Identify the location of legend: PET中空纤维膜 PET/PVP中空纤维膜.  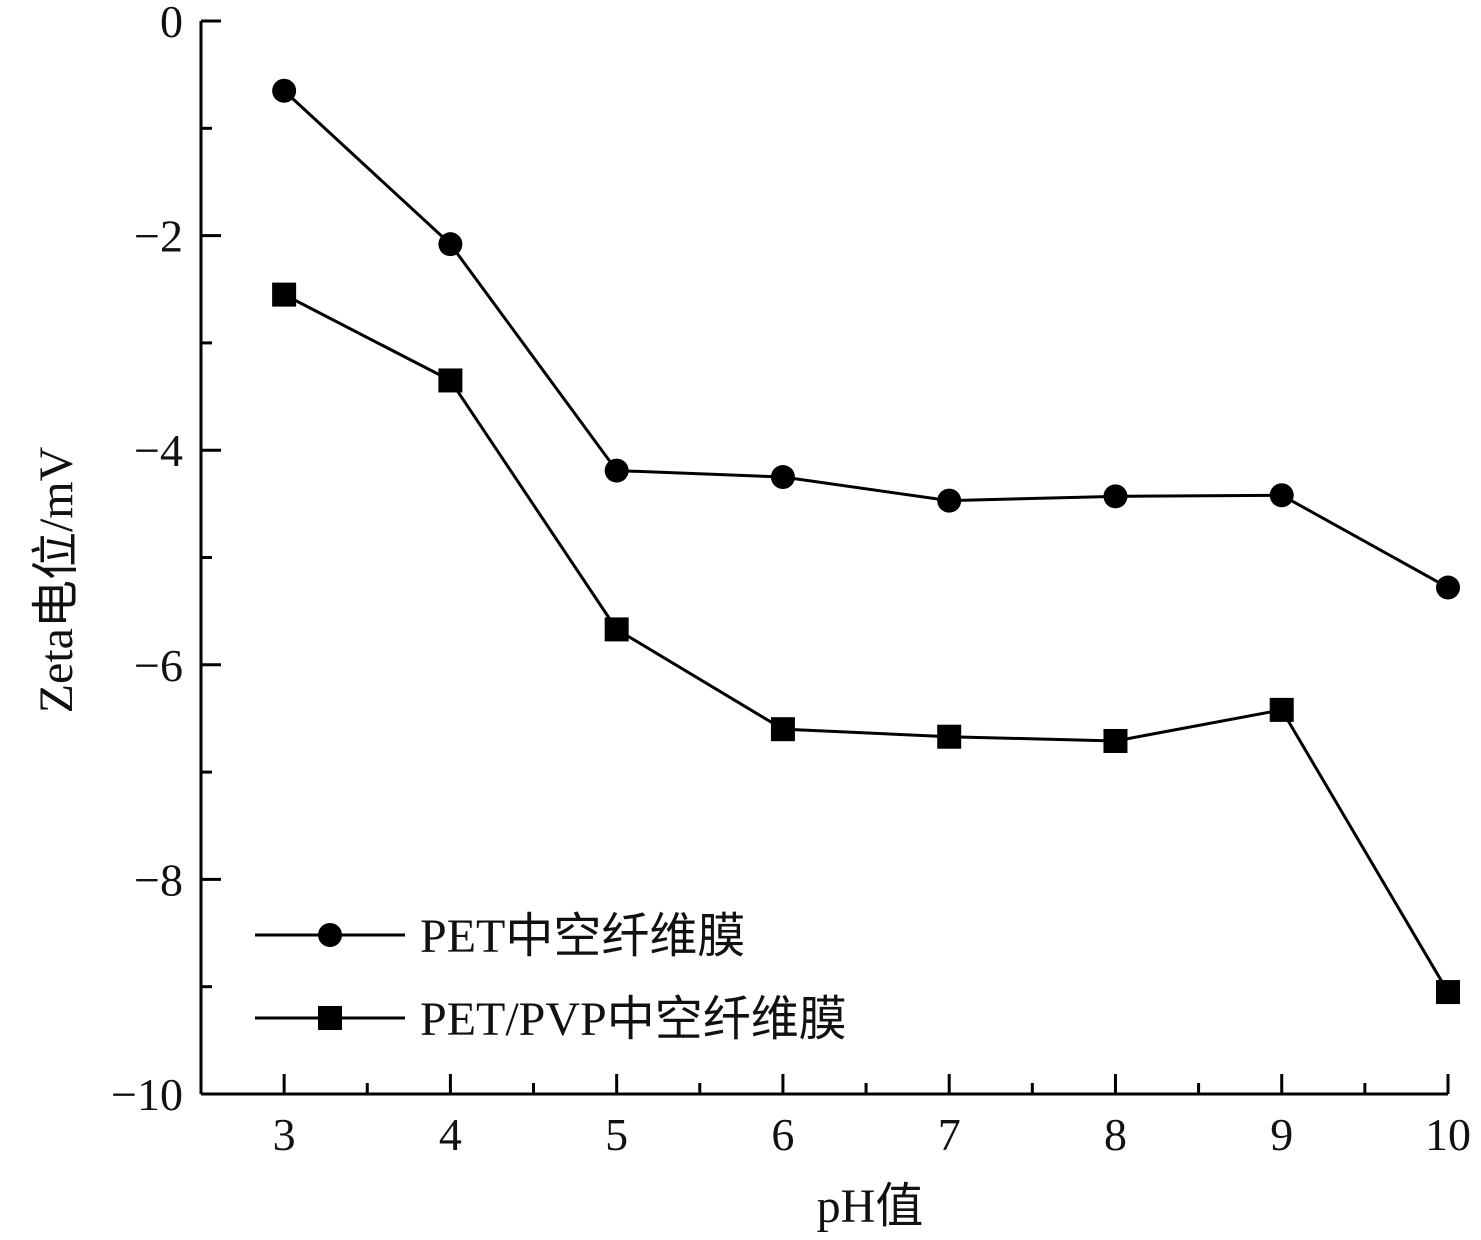
(551, 978).